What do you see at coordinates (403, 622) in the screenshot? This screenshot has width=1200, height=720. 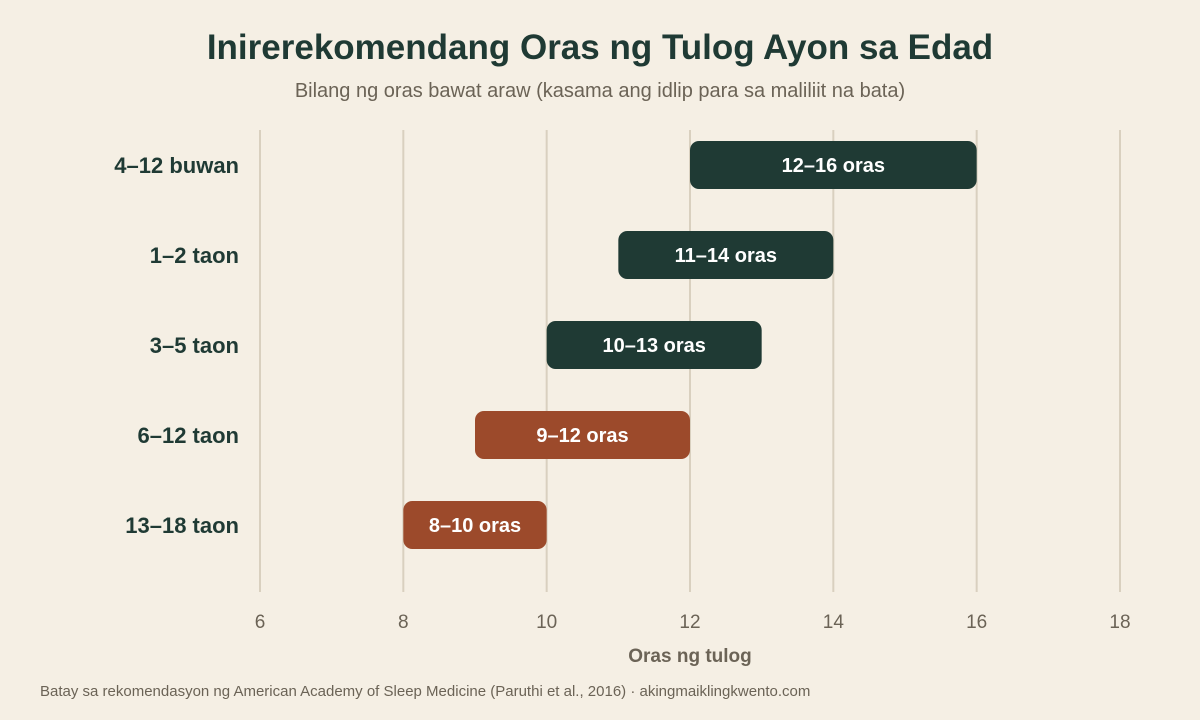 I see `x-tick-label: 8` at bounding box center [403, 622].